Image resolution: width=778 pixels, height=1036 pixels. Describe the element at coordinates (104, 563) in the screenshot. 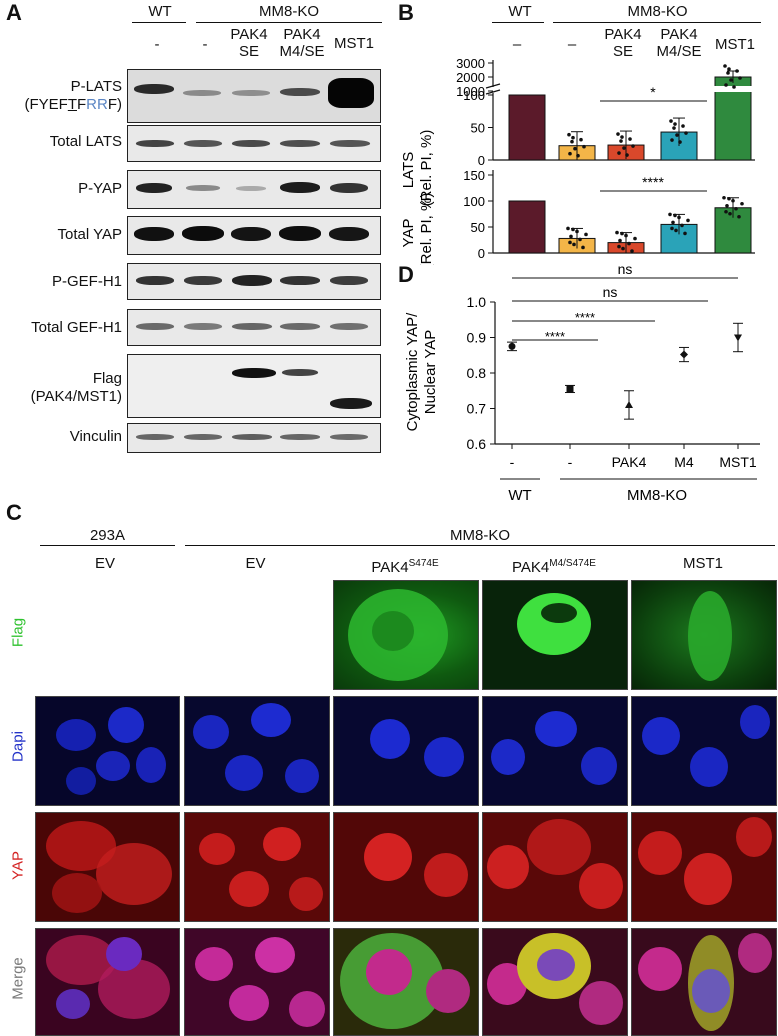

I see `panel-c-col-ev-1: EV` at that location.